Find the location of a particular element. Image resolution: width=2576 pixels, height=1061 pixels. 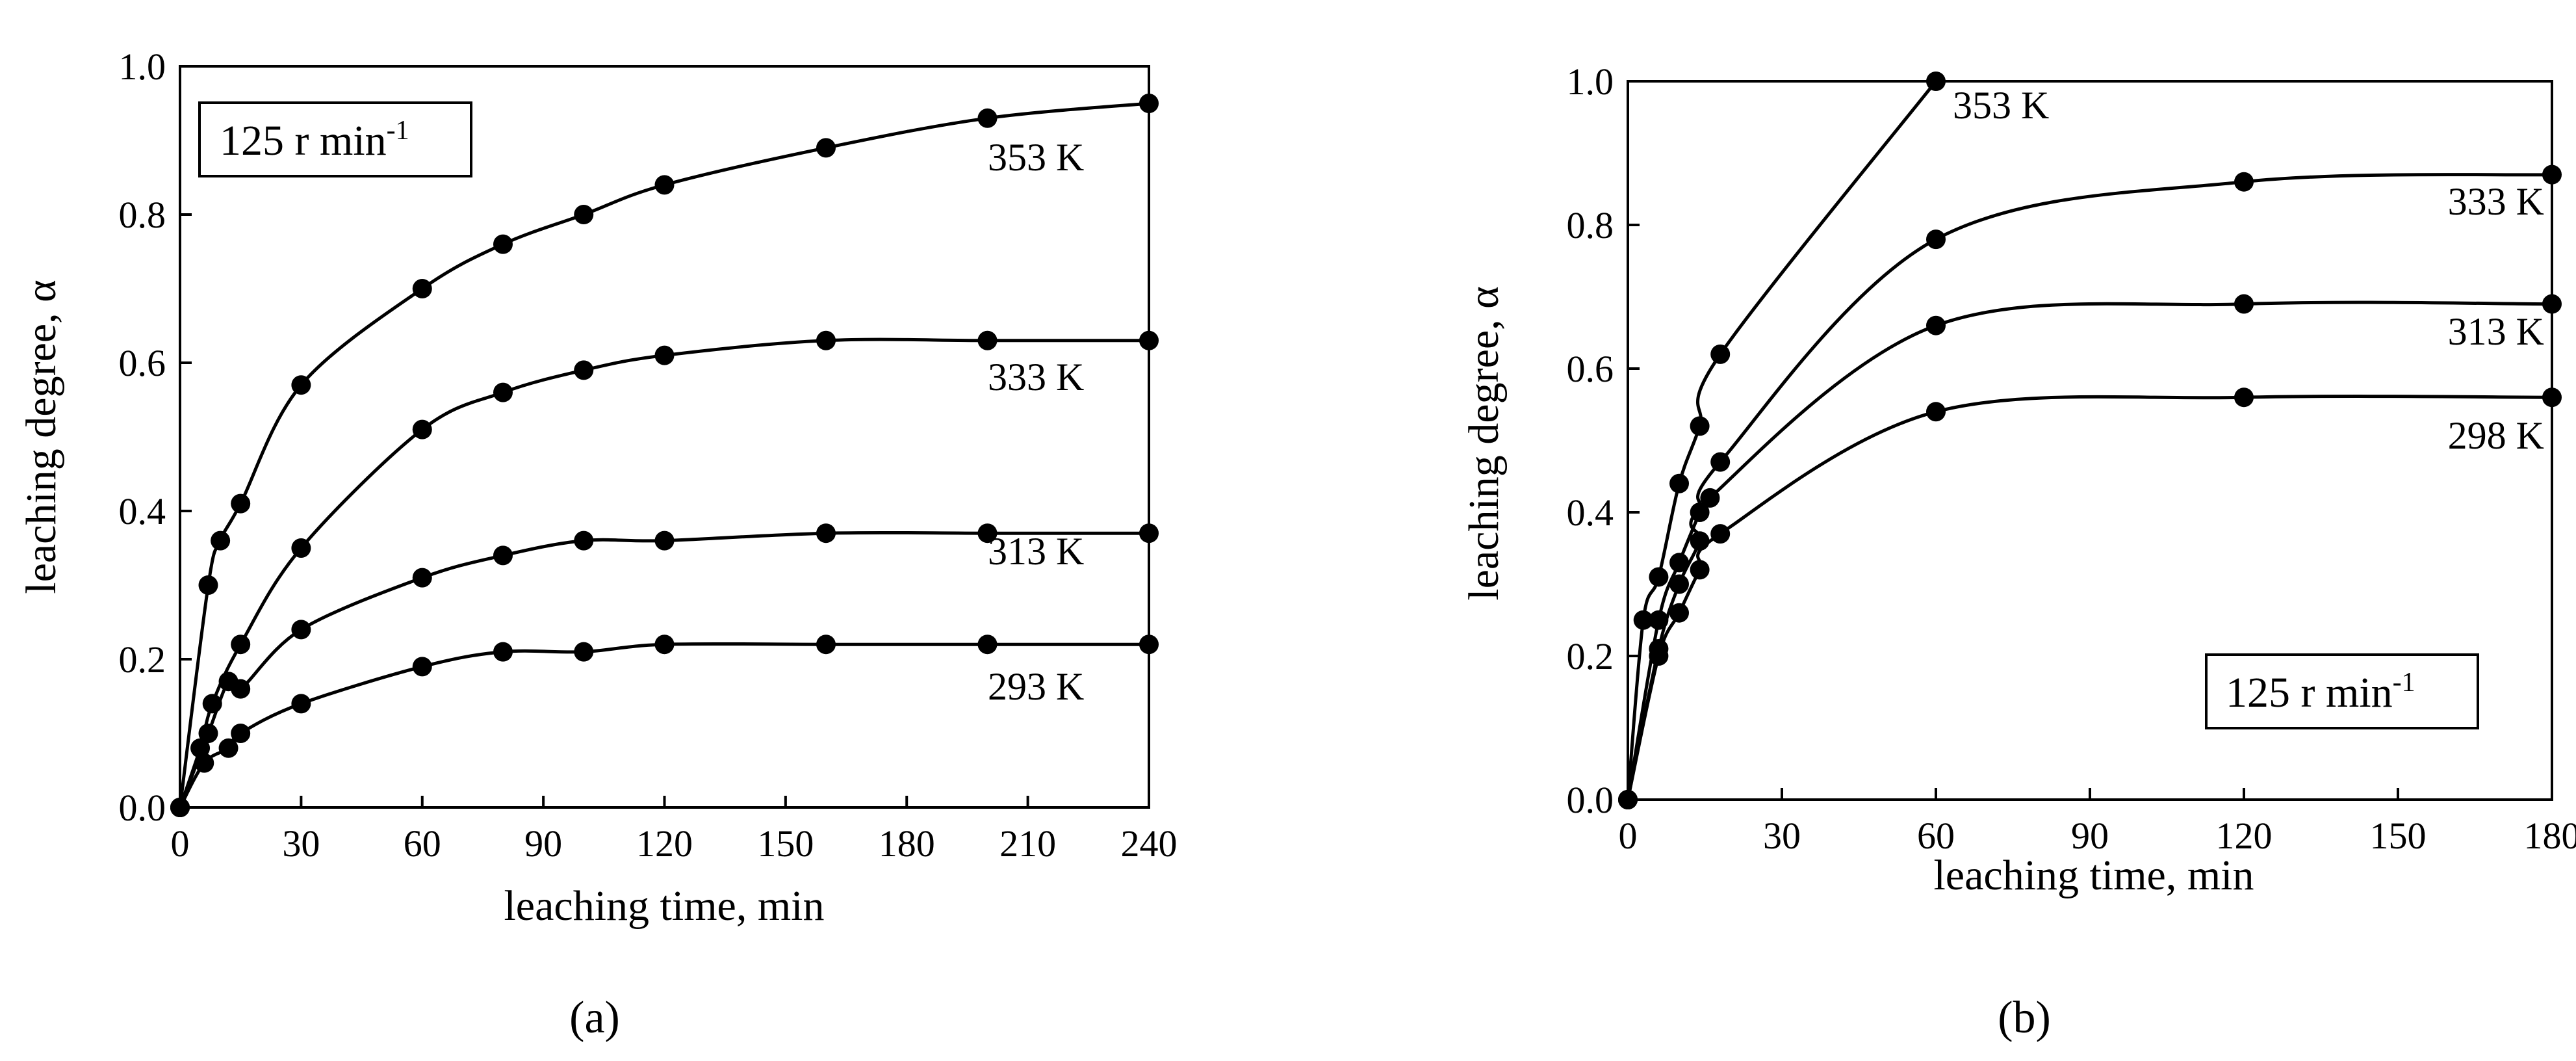

series-line-298k is located at coordinates (2089, 598).